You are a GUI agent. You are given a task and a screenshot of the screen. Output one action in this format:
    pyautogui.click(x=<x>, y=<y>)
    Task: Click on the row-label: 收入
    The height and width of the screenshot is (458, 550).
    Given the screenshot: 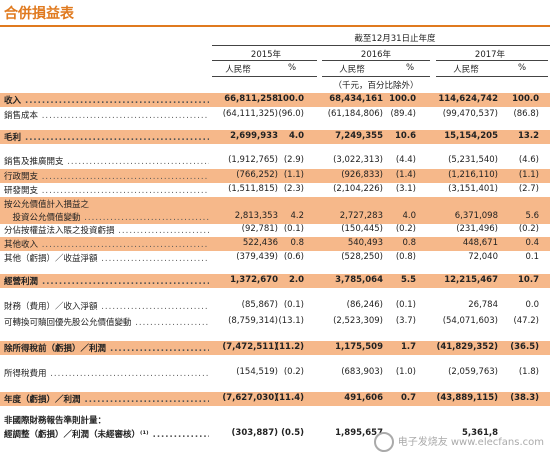 What is the action you would take?
    pyautogui.click(x=106, y=100)
    